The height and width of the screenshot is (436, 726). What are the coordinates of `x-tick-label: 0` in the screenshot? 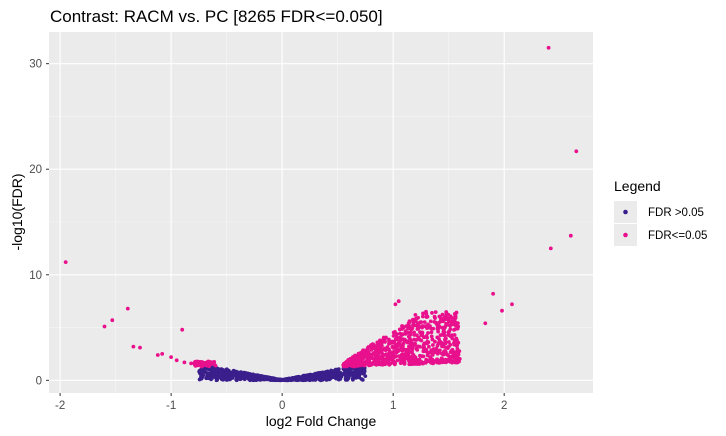 It's located at (282, 406).